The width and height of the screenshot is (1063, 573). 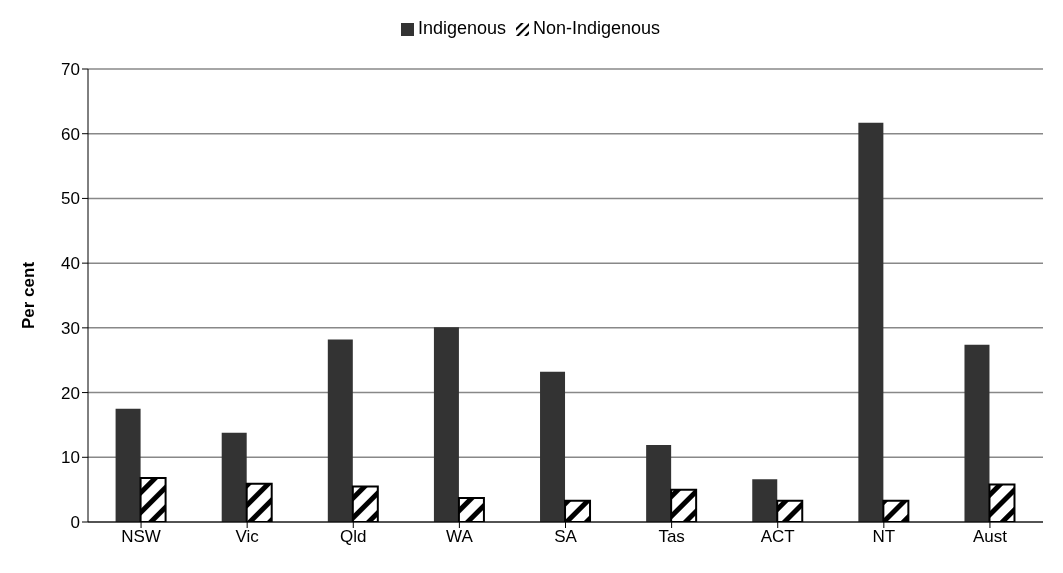 What do you see at coordinates (70, 199) in the screenshot?
I see `y-tick-label: 50` at bounding box center [70, 199].